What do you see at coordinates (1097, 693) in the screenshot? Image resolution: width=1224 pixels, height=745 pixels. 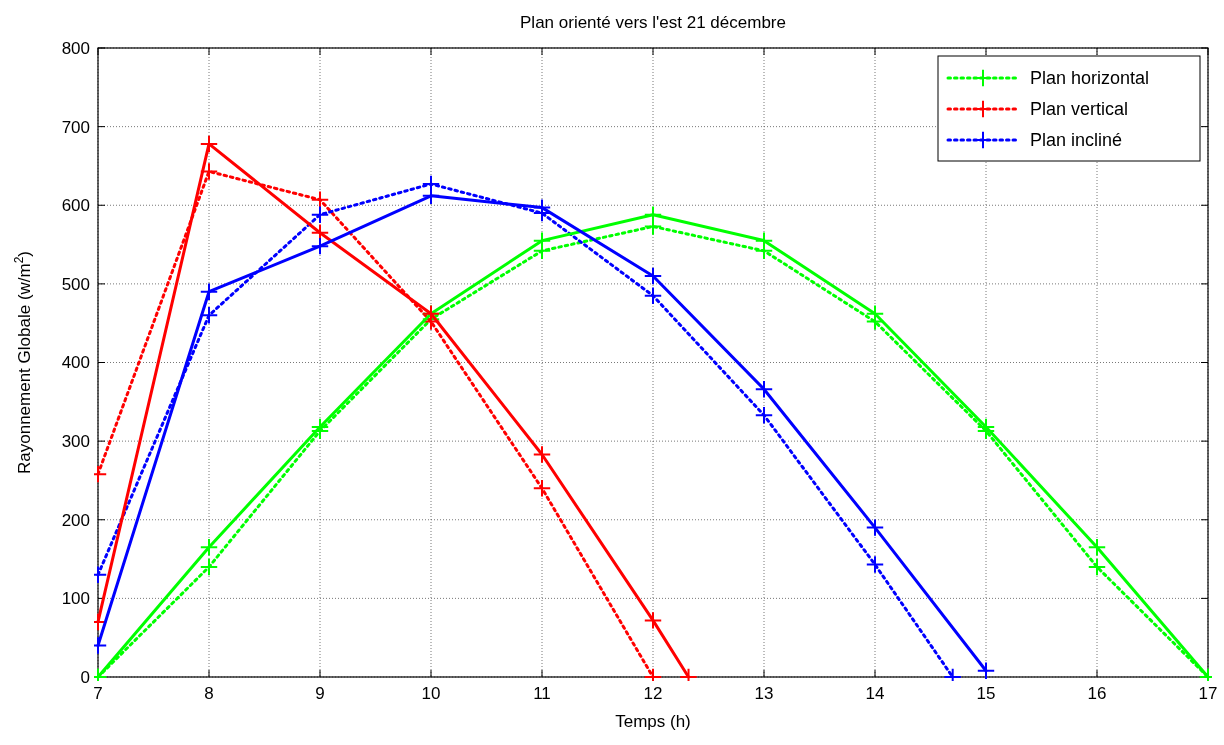 I see `x-tick-label: 16` at bounding box center [1097, 693].